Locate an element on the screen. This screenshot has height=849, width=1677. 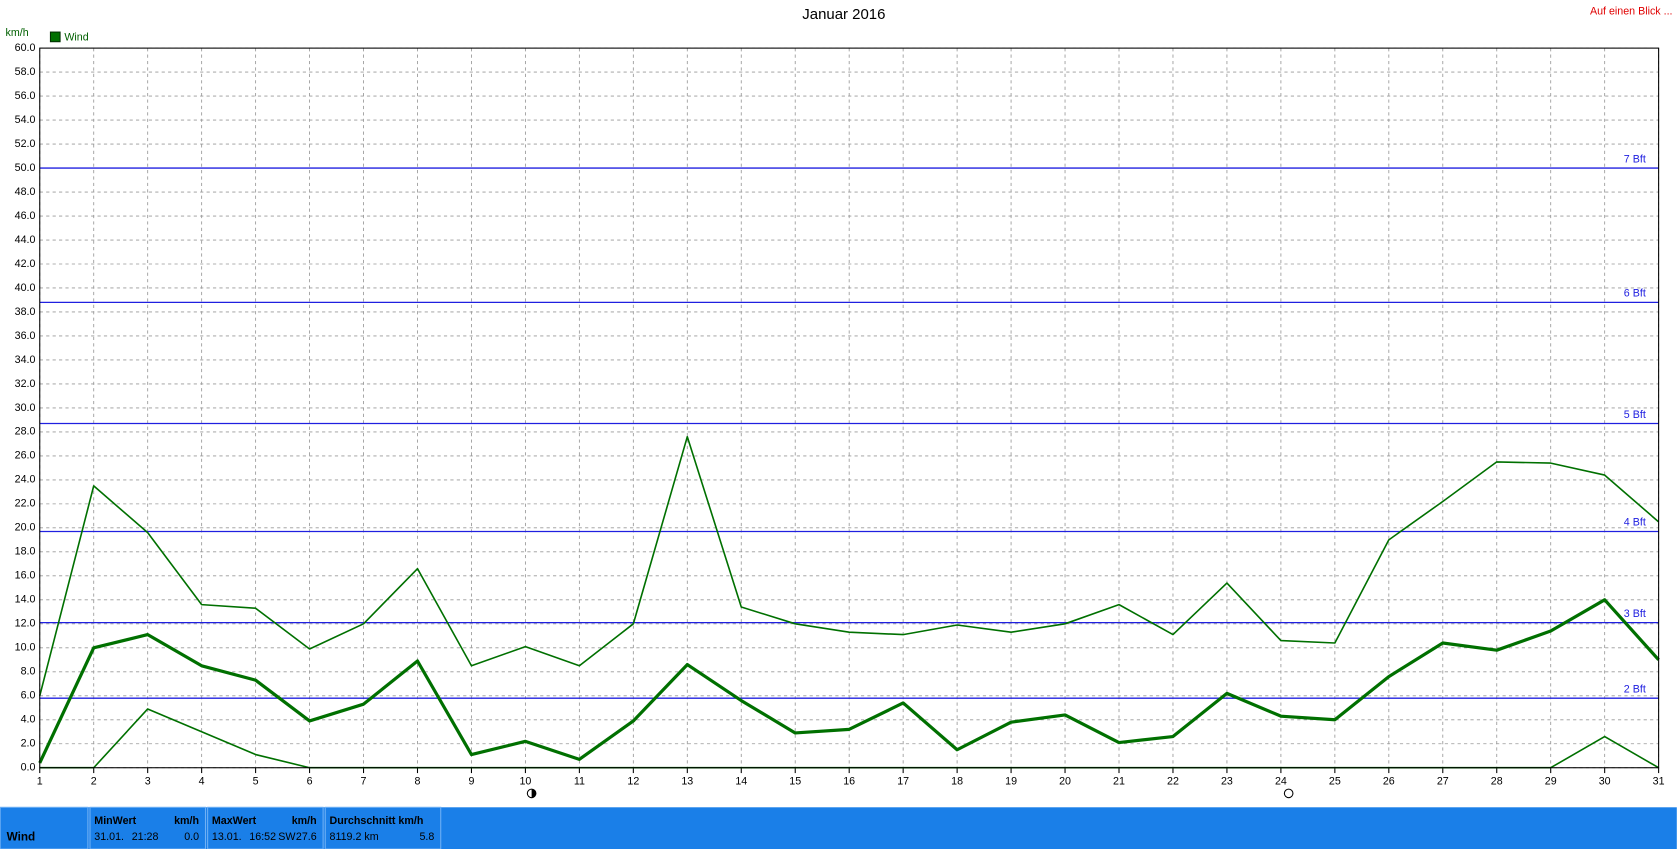
y-tick-label: 44.0 is located at coordinates (25, 240).